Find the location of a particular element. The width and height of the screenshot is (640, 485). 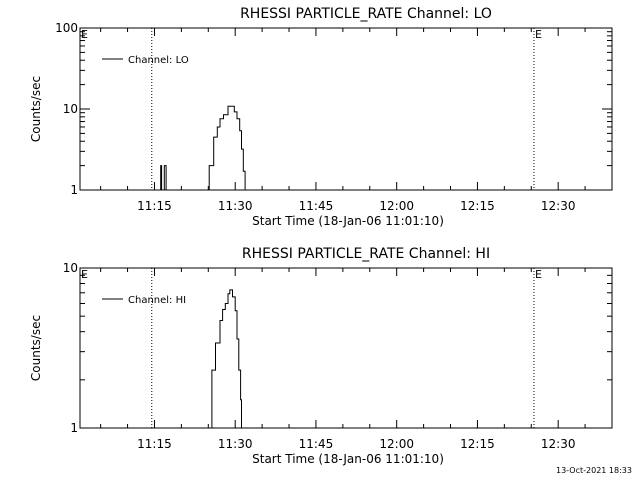

y-tick-label: 100 is located at coordinates (66, 28).